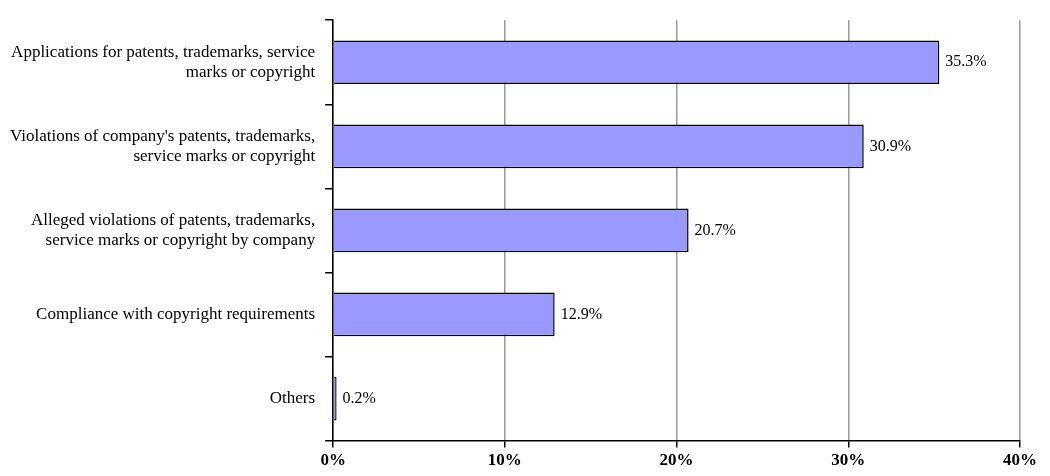 This screenshot has width=1050, height=476. Describe the element at coordinates (163, 145) in the screenshot. I see `y-tick-label: Violations of company's patents, trademarks, service marks or copyright` at that location.